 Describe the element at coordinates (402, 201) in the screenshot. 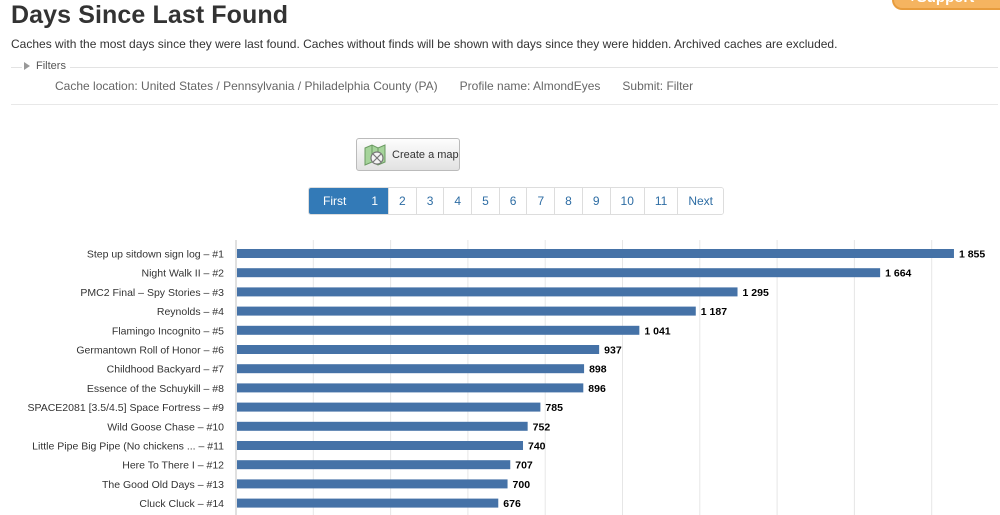

I see `page-2-button: 2` at that location.